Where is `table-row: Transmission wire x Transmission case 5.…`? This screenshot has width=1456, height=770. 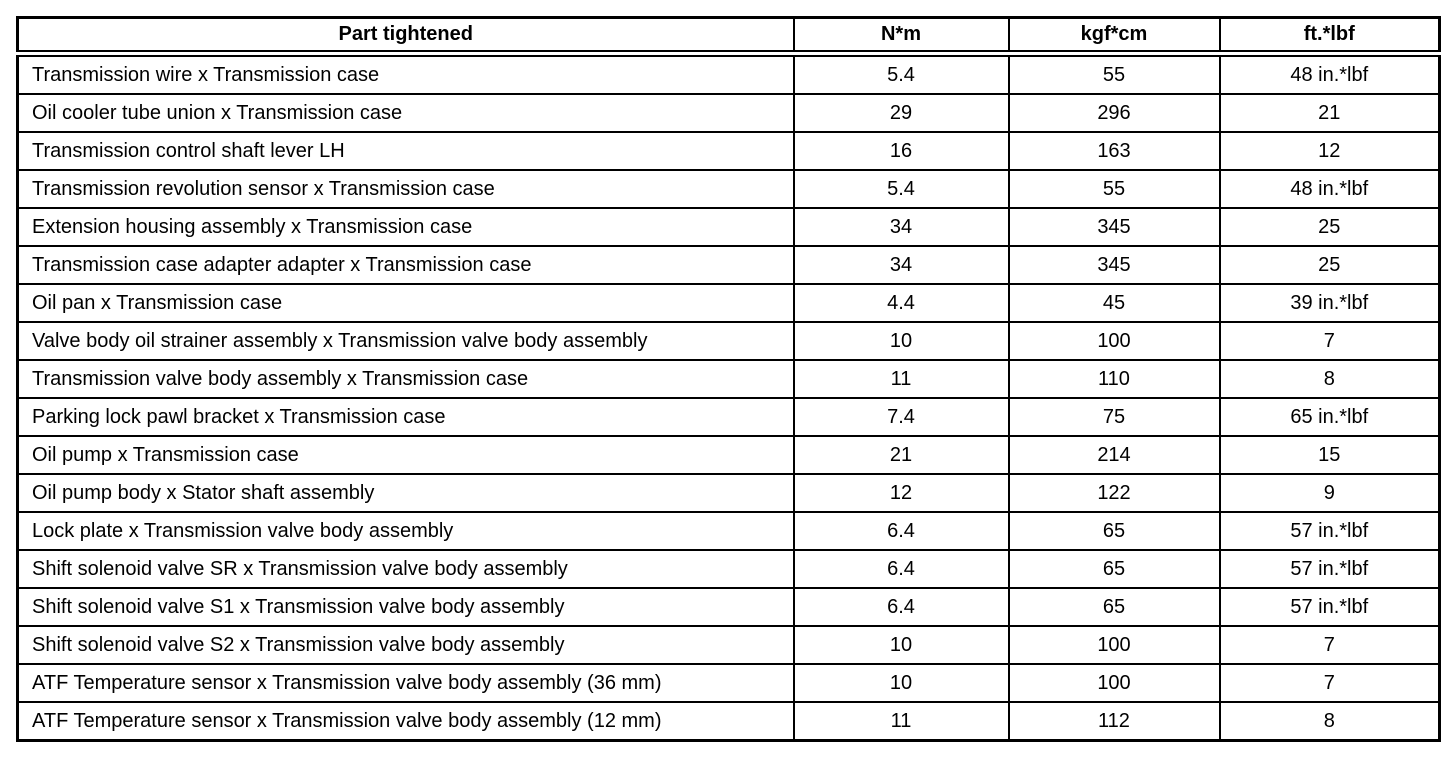 table-row: Transmission wire x Transmission case 5.… is located at coordinates (728, 73).